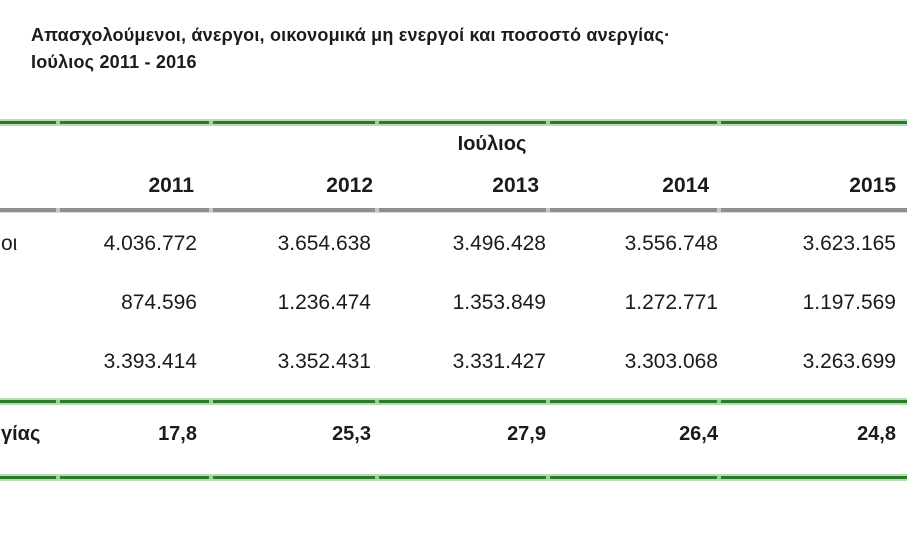 The image size is (907, 536). What do you see at coordinates (876, 434) in the screenshot?
I see `table-cell: 24,8` at bounding box center [876, 434].